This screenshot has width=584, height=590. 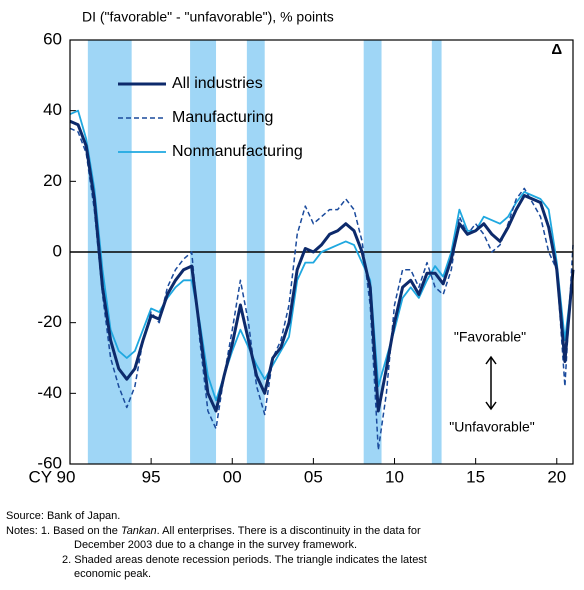 What do you see at coordinates (491, 427) in the screenshot?
I see `annotation: "Unfavorable"` at bounding box center [491, 427].